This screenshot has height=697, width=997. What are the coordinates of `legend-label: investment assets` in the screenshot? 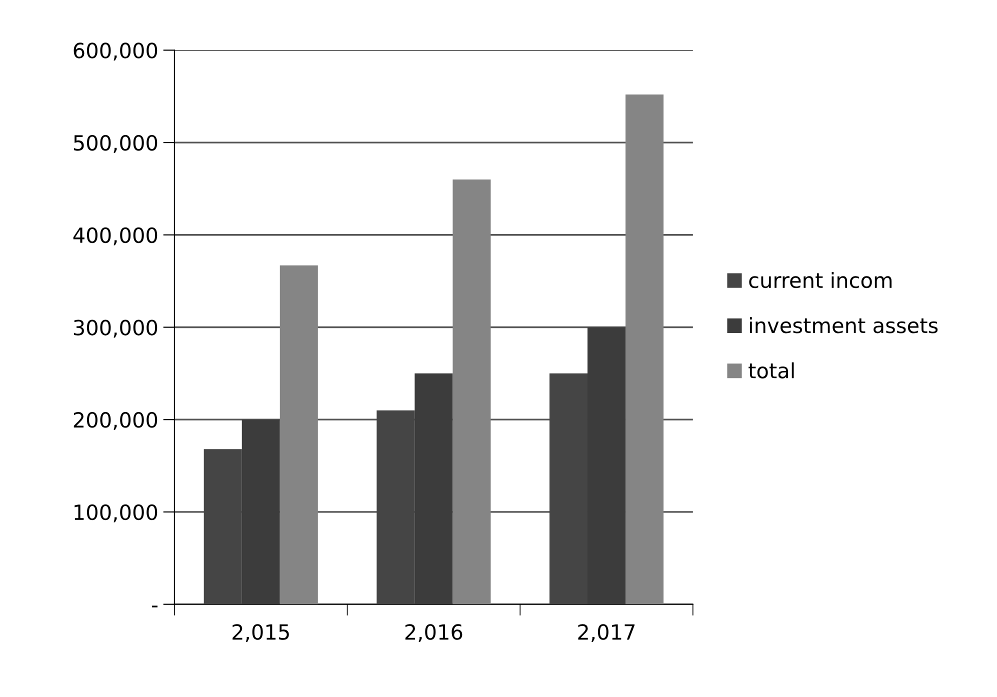 It's located at (844, 325).